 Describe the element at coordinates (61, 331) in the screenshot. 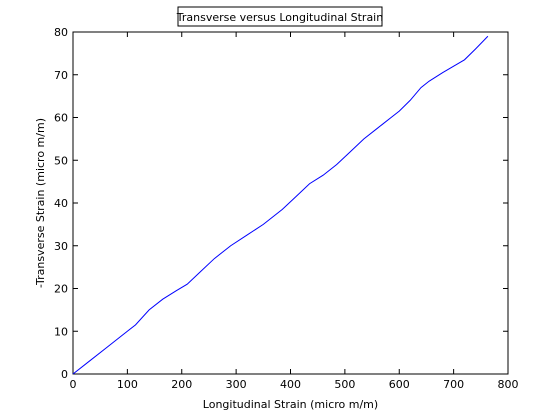

I see `y-tick-label: 10` at that location.